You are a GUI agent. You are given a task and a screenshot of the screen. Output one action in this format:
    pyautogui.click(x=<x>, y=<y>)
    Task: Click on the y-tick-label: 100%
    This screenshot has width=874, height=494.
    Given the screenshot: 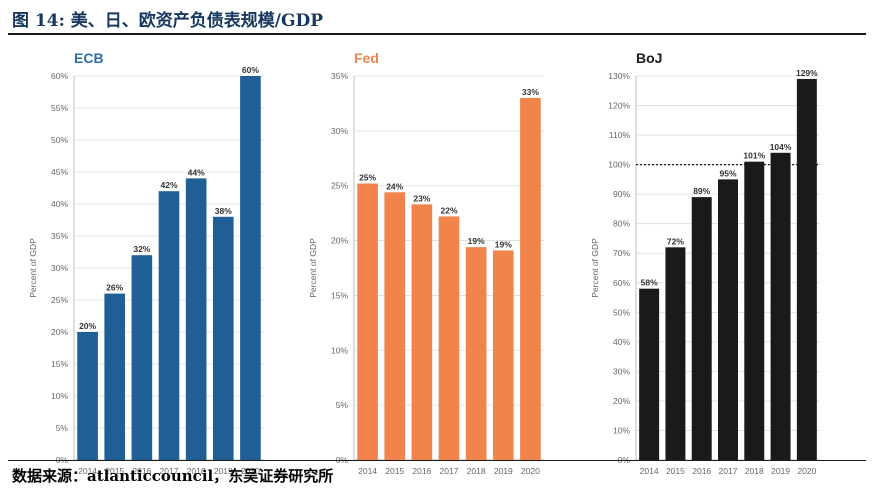 What is the action you would take?
    pyautogui.click(x=619, y=165)
    